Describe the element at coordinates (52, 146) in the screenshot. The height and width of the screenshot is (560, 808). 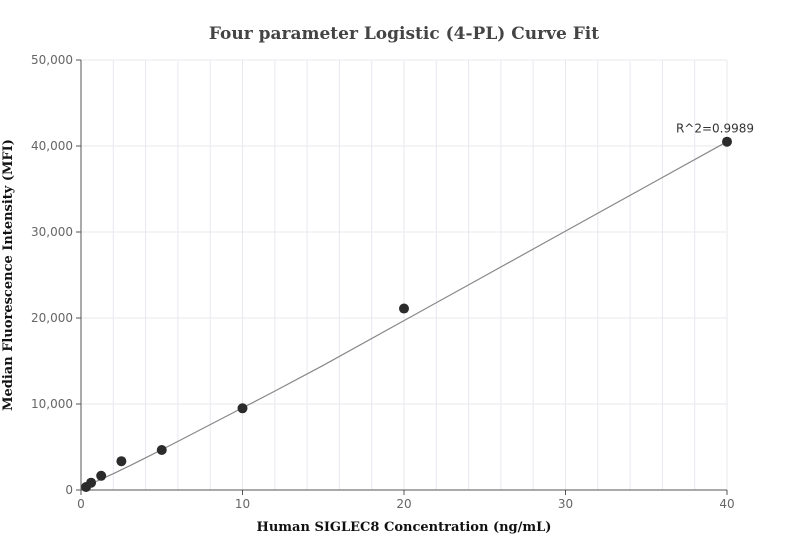
I see `y-tick-label: 40,000` at that location.